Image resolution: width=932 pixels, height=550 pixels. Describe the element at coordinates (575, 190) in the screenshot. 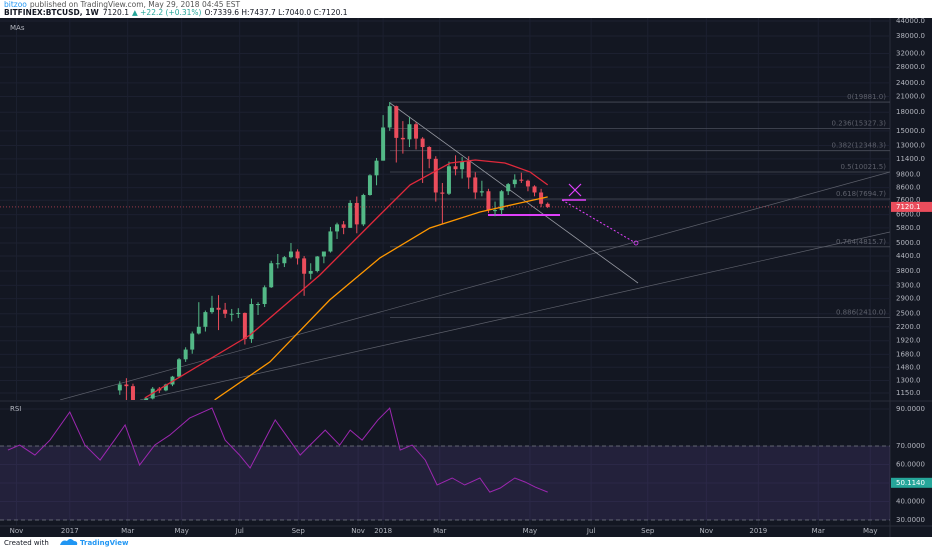

I see `cross-mark` at that location.